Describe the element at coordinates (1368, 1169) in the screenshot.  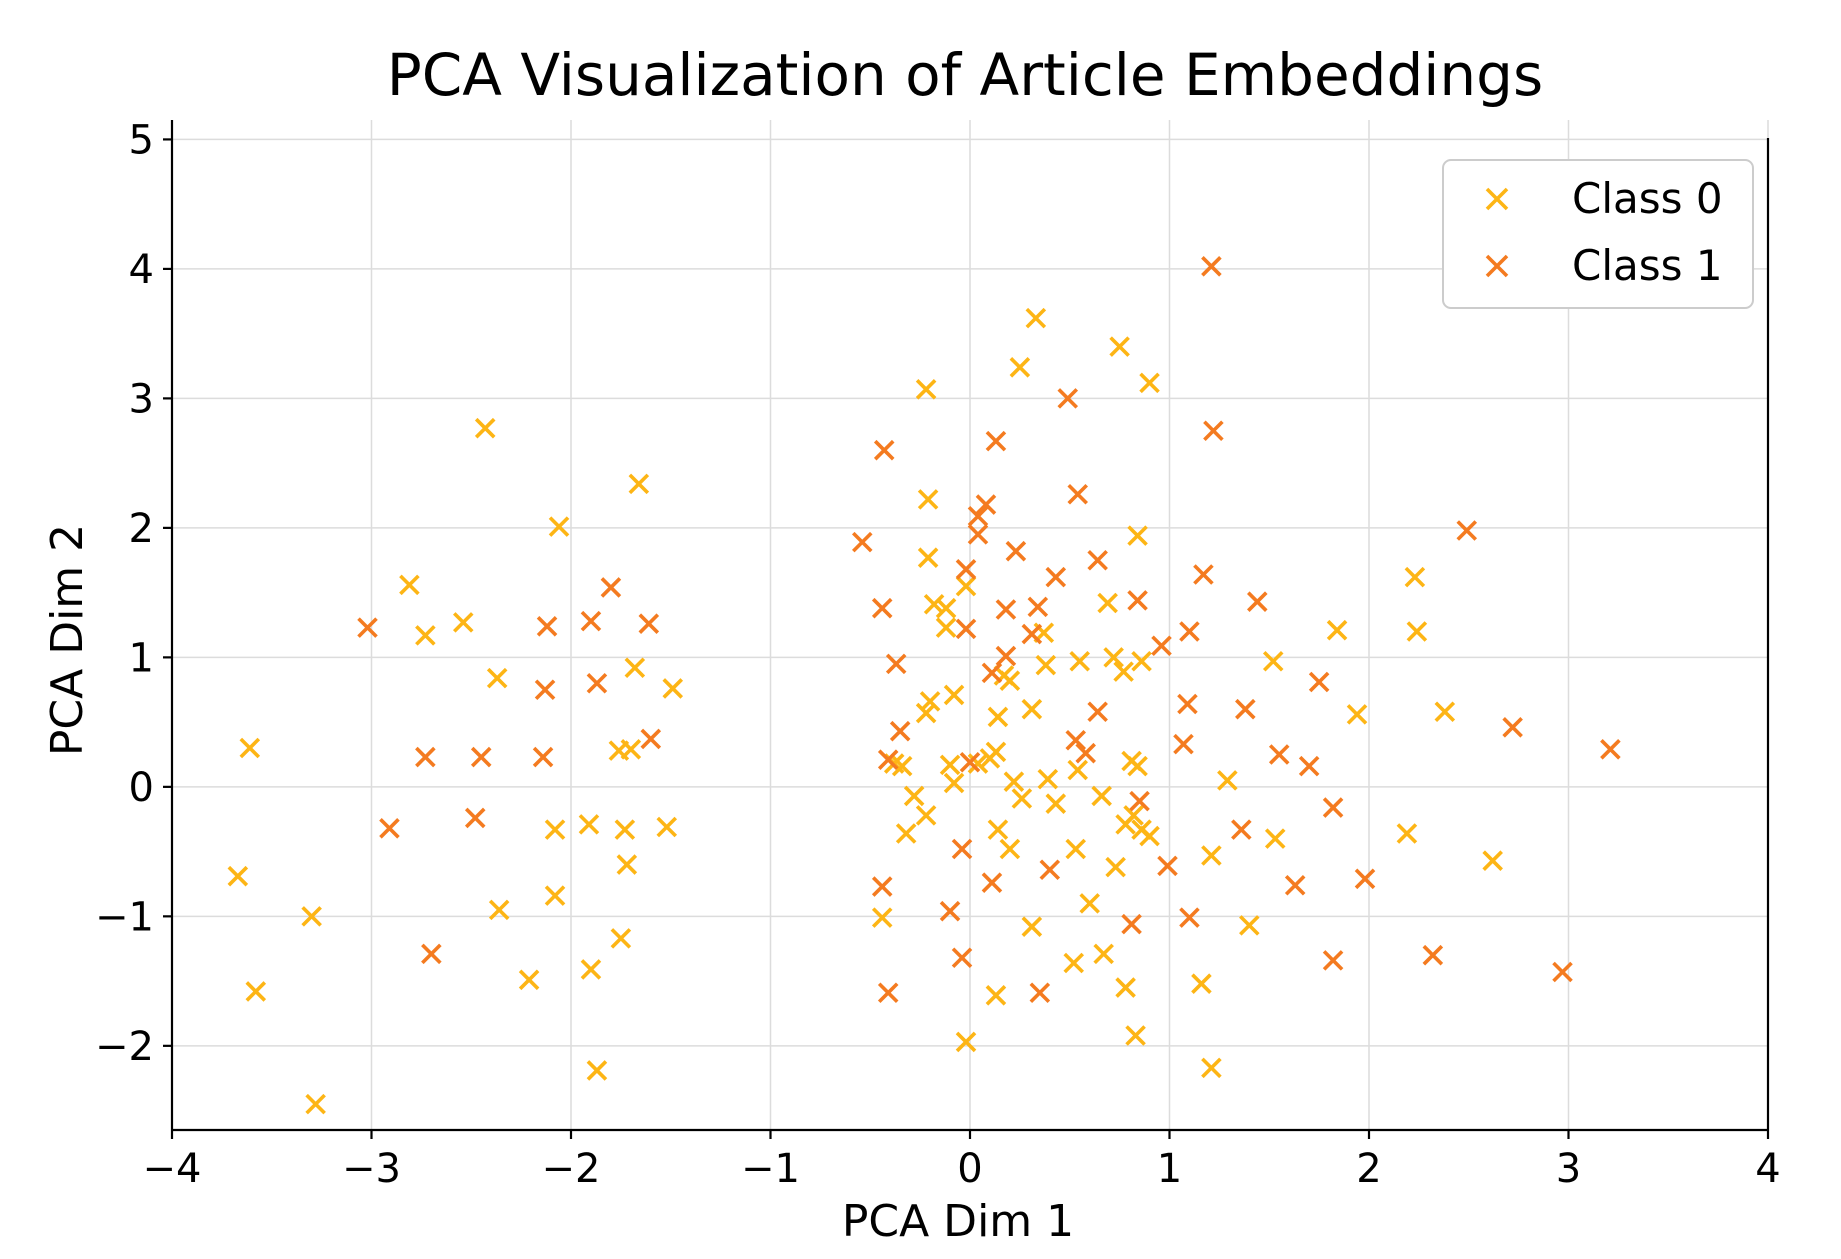
I see `x-tick-label: 2` at that location.